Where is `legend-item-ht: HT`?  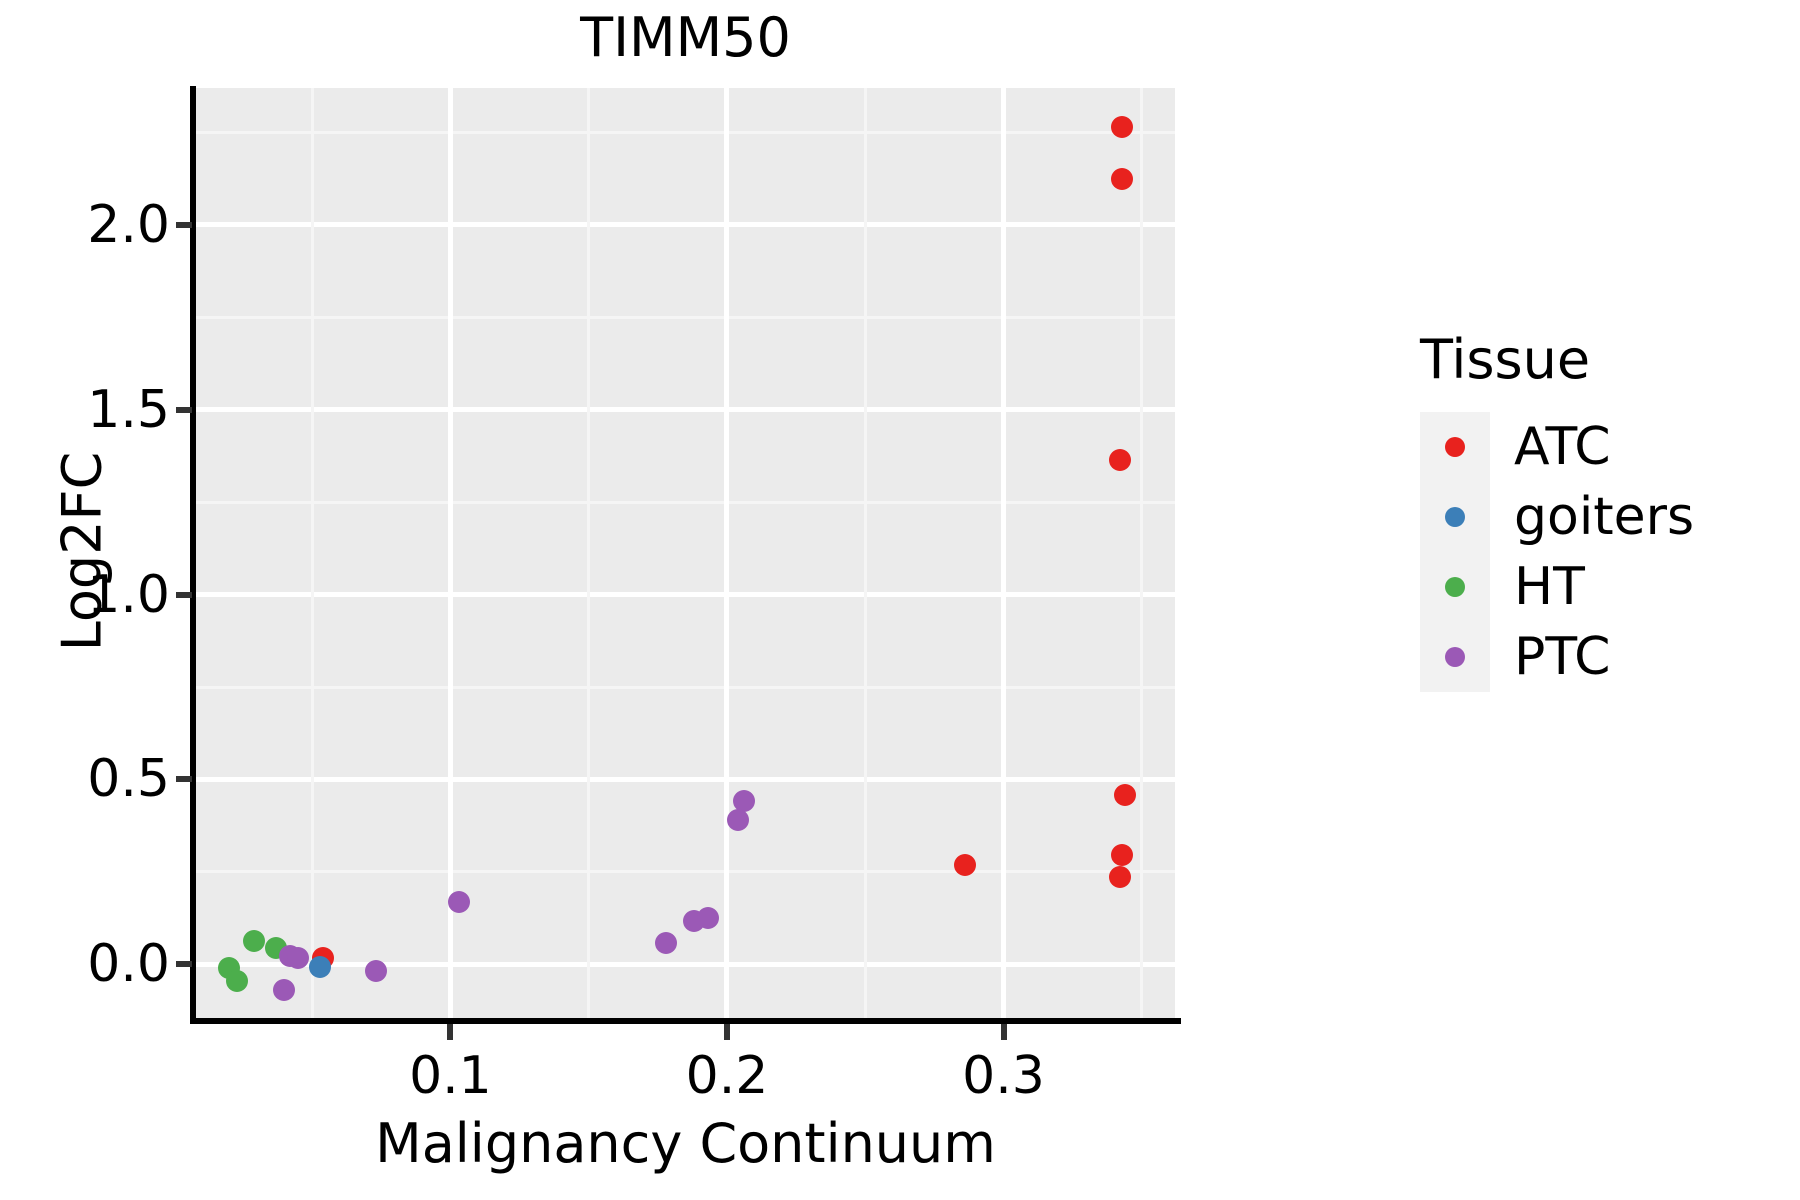
legend-item-ht: HT is located at coordinates (1600, 587).